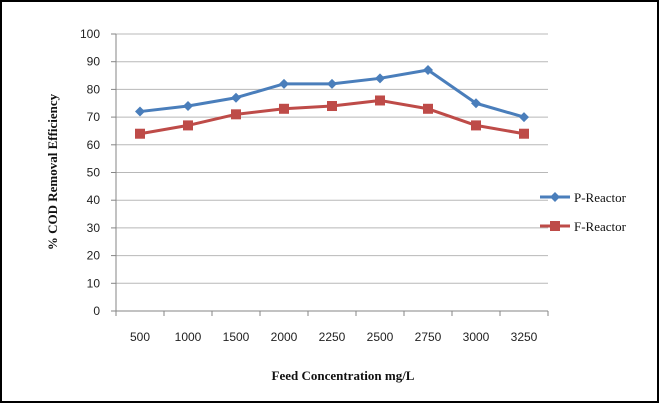 This screenshot has width=659, height=403. I want to click on legend-label: P-Reactor, so click(600, 197).